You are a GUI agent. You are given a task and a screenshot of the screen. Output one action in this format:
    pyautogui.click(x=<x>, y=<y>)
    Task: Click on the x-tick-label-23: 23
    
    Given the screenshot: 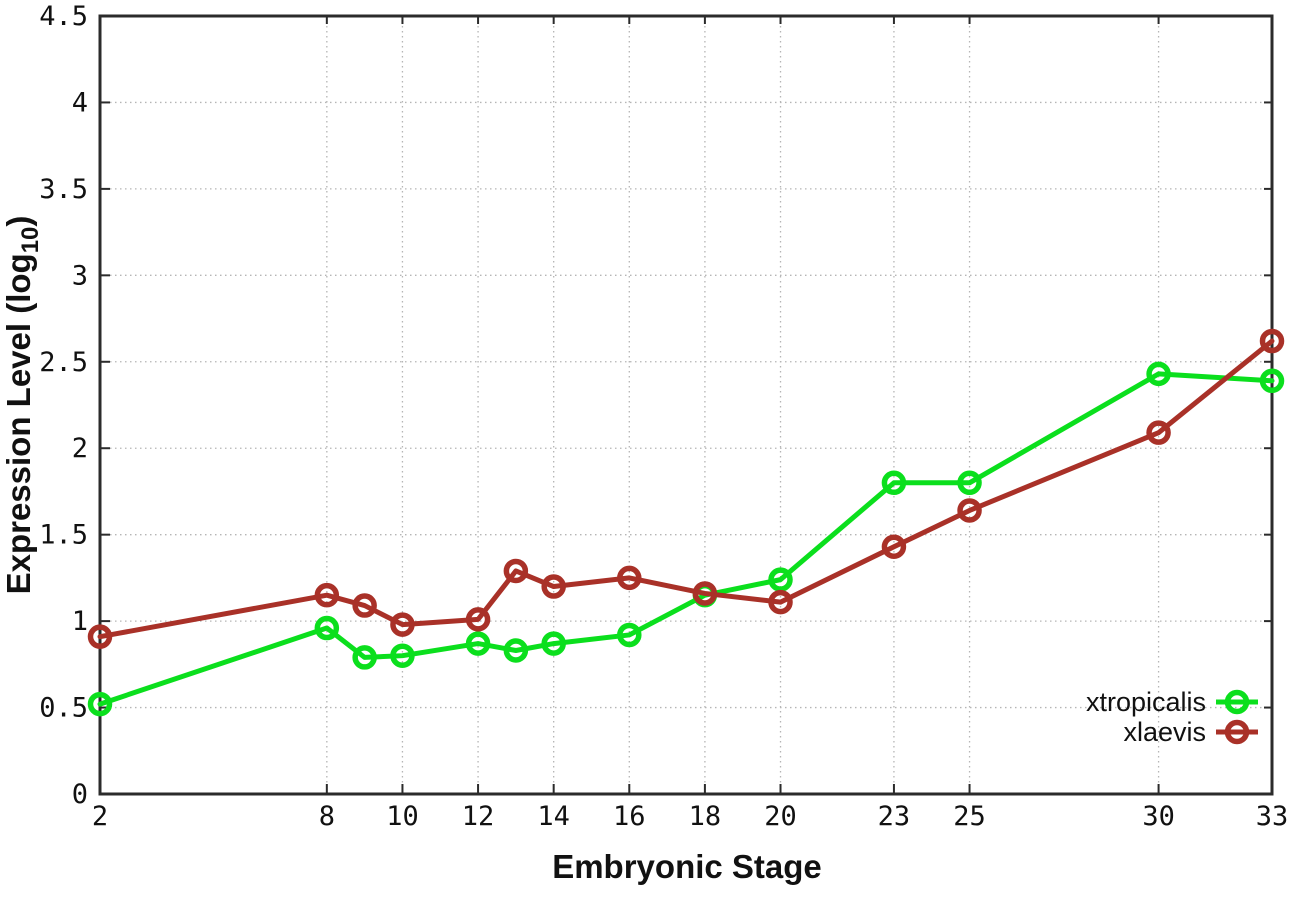 What is the action you would take?
    pyautogui.click(x=894, y=816)
    